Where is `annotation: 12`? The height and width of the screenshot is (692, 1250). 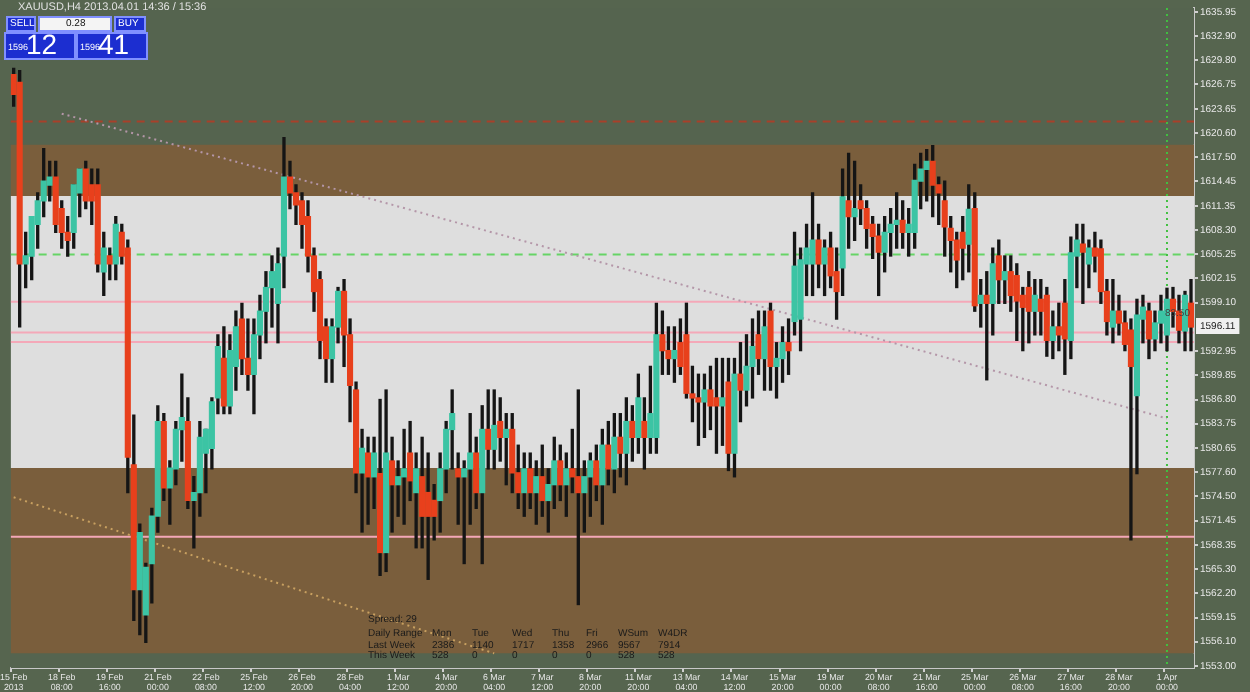 annotation: 12 is located at coordinates (42, 44).